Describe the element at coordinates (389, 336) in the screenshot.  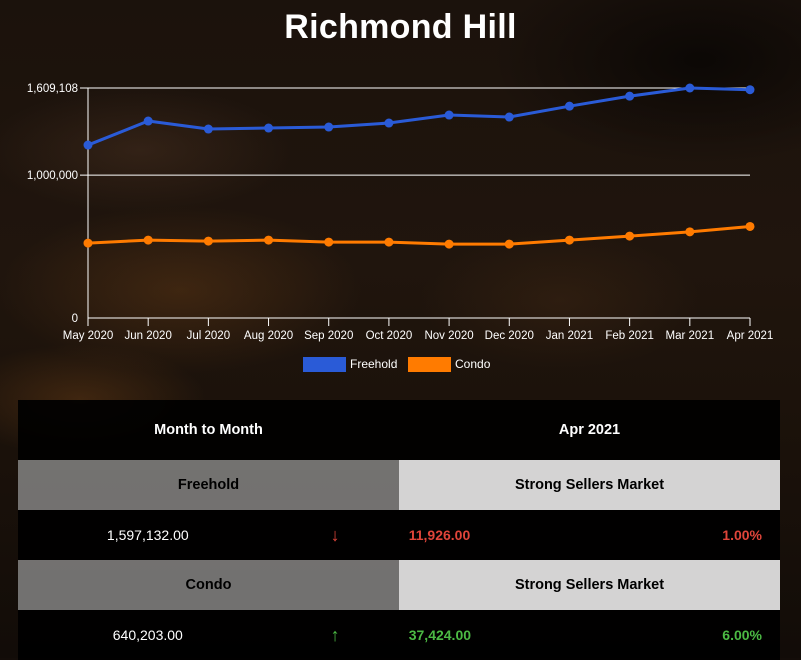
I see `x-tick-label: Oct 2020` at that location.